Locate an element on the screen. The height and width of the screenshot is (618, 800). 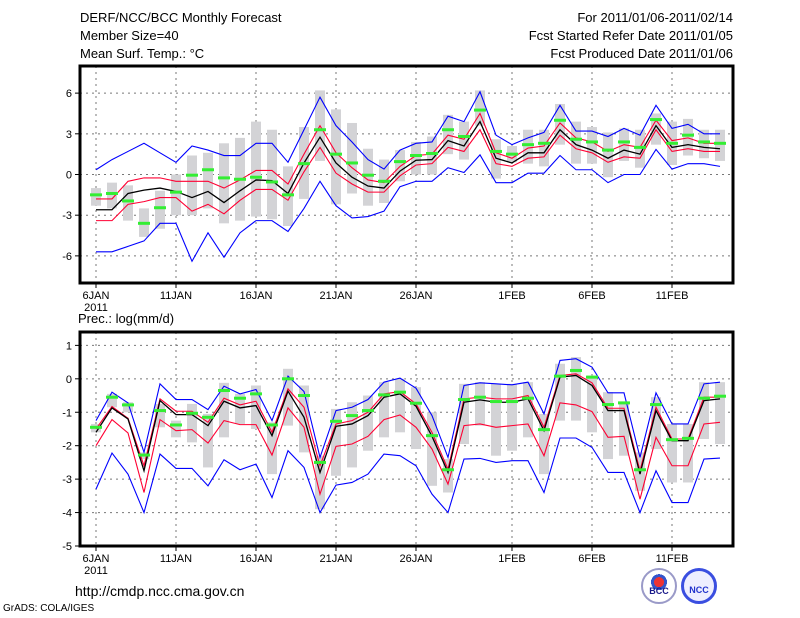
website-url: http://cmdp.ncc.cma.gov.cn is located at coordinates (160, 591).